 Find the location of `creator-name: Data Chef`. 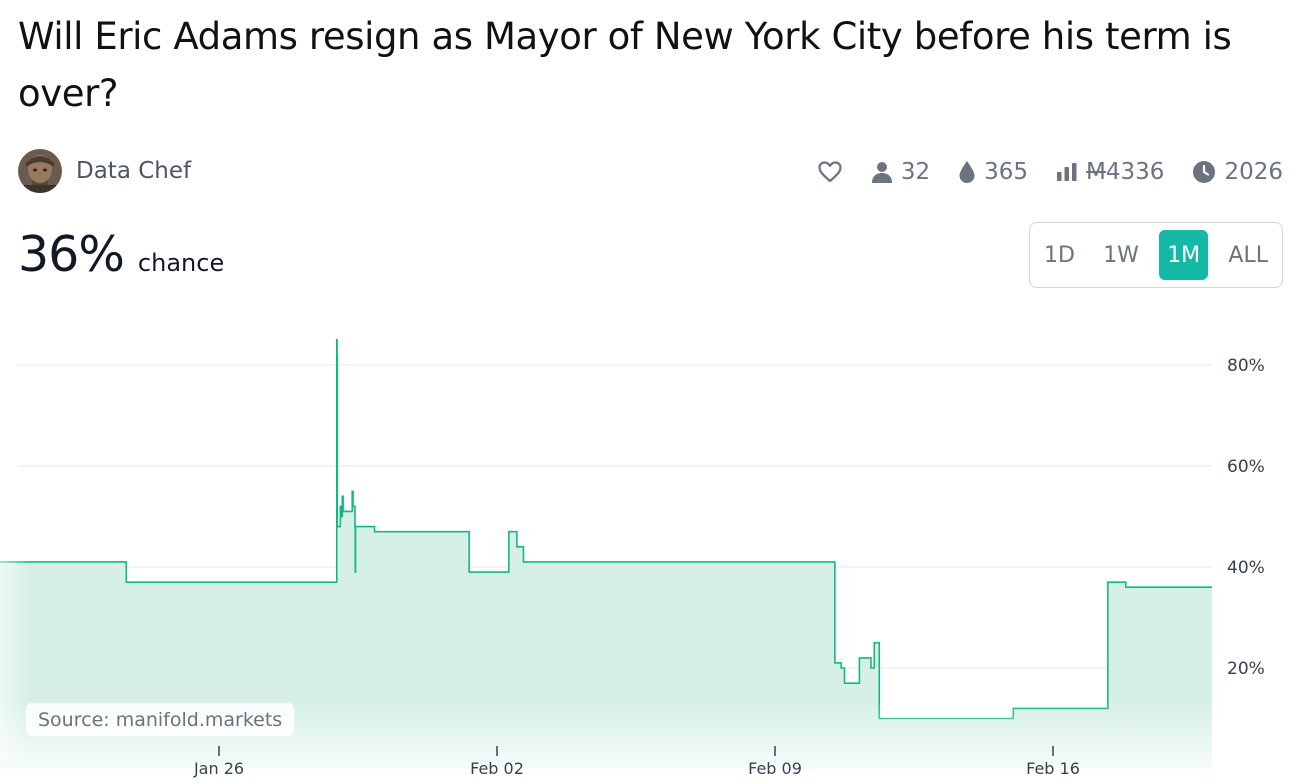

creator-name: Data Chef is located at coordinates (134, 171).